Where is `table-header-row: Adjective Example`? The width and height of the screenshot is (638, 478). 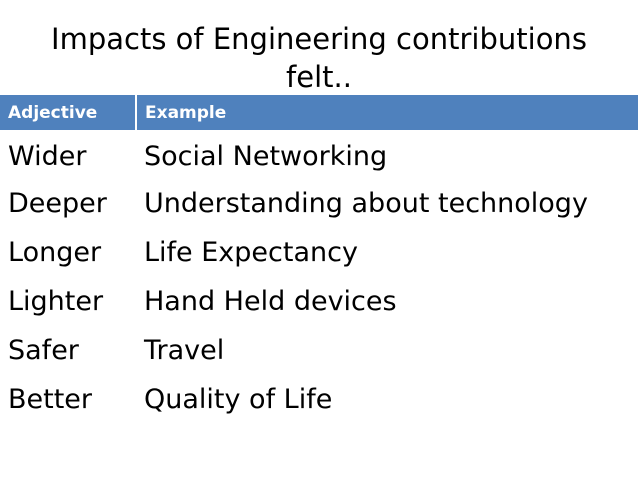 table-header-row: Adjective Example is located at coordinates (319, 112).